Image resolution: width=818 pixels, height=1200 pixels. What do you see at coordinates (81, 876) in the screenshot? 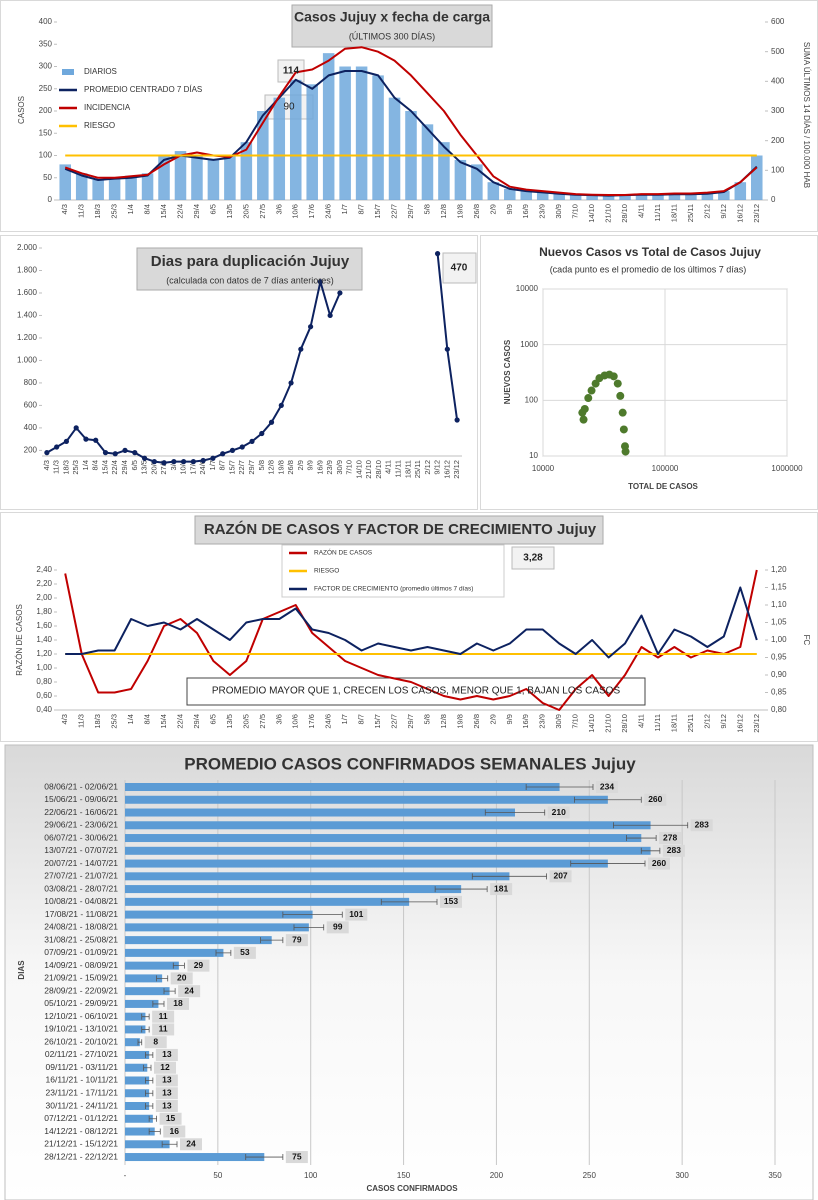
I see `y-tick-label: 27/07/21 - 21/07/21` at bounding box center [81, 876].